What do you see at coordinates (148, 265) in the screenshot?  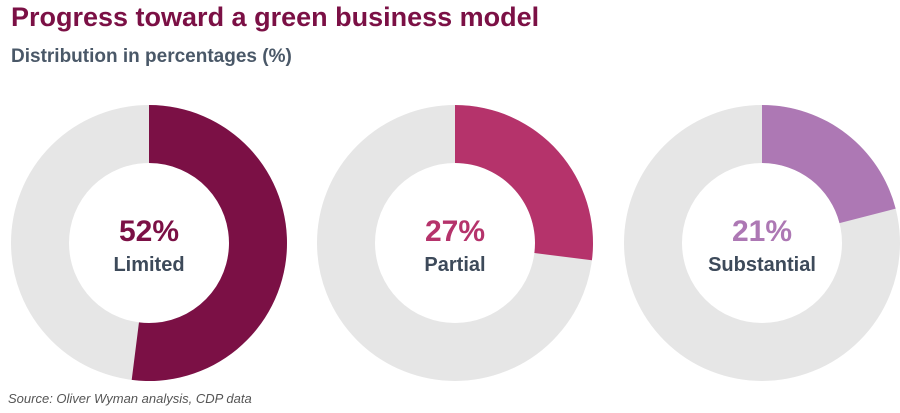 I see `category-label: Limited` at bounding box center [148, 265].